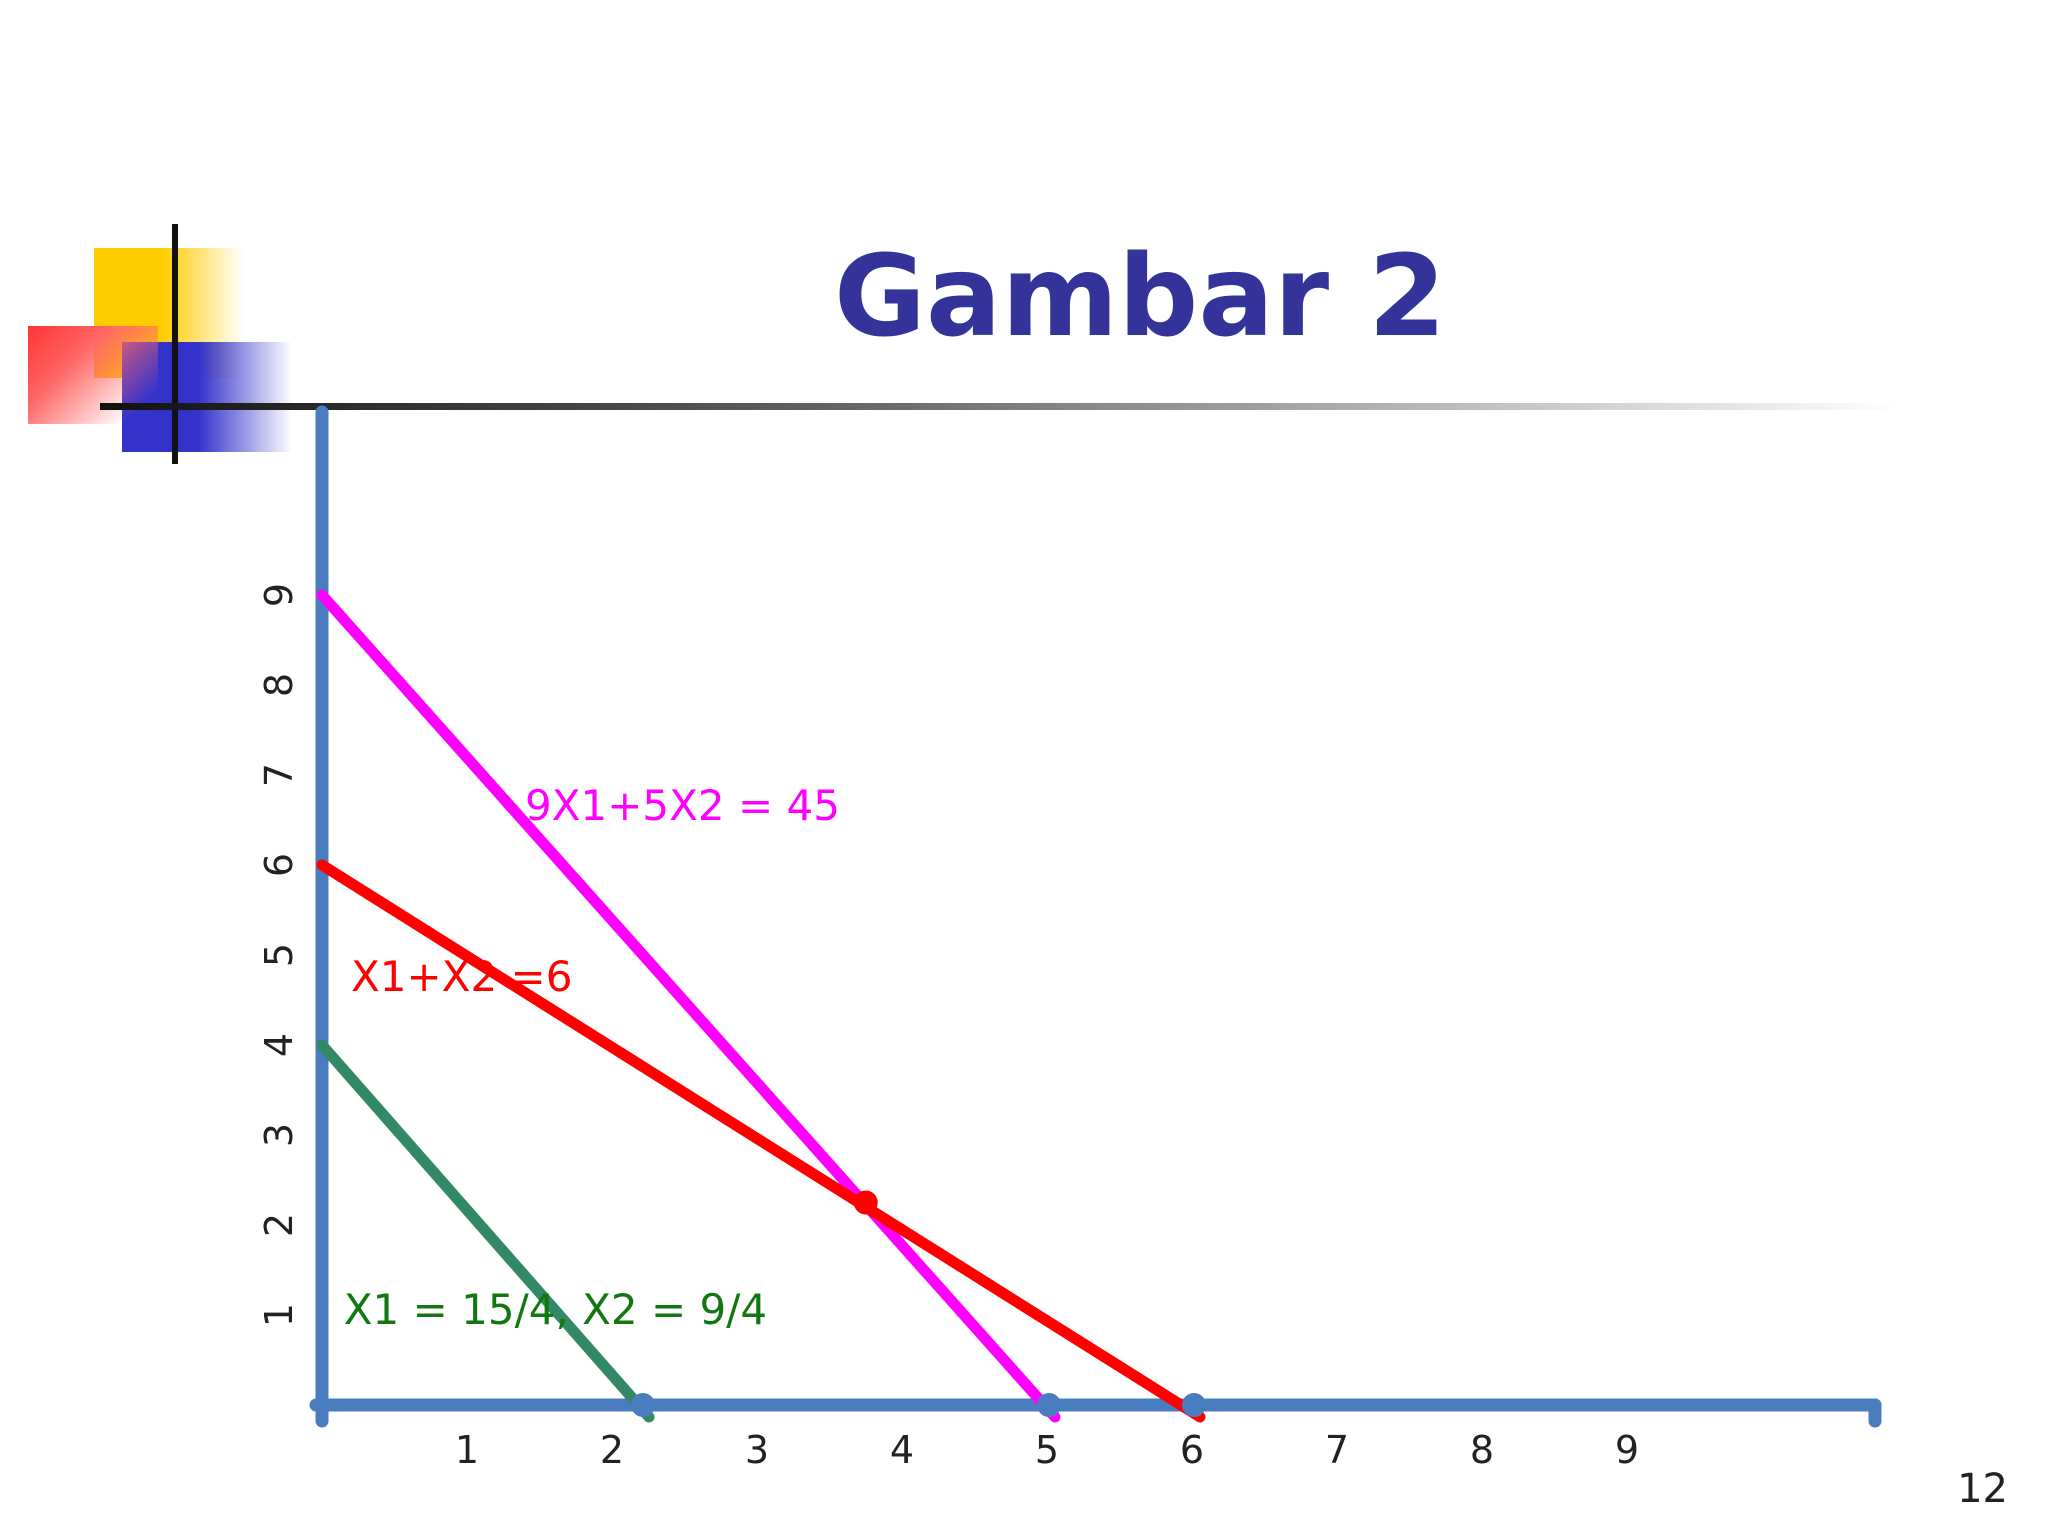  Describe the element at coordinates (279, 685) in the screenshot. I see `y-tick-label: 8` at that location.